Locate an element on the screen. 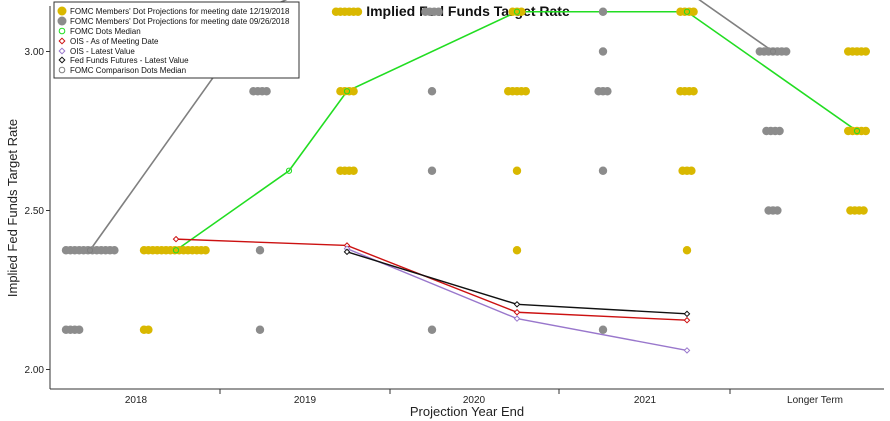 The height and width of the screenshot is (421, 890). x-tick-label: 2021 is located at coordinates (645, 400).